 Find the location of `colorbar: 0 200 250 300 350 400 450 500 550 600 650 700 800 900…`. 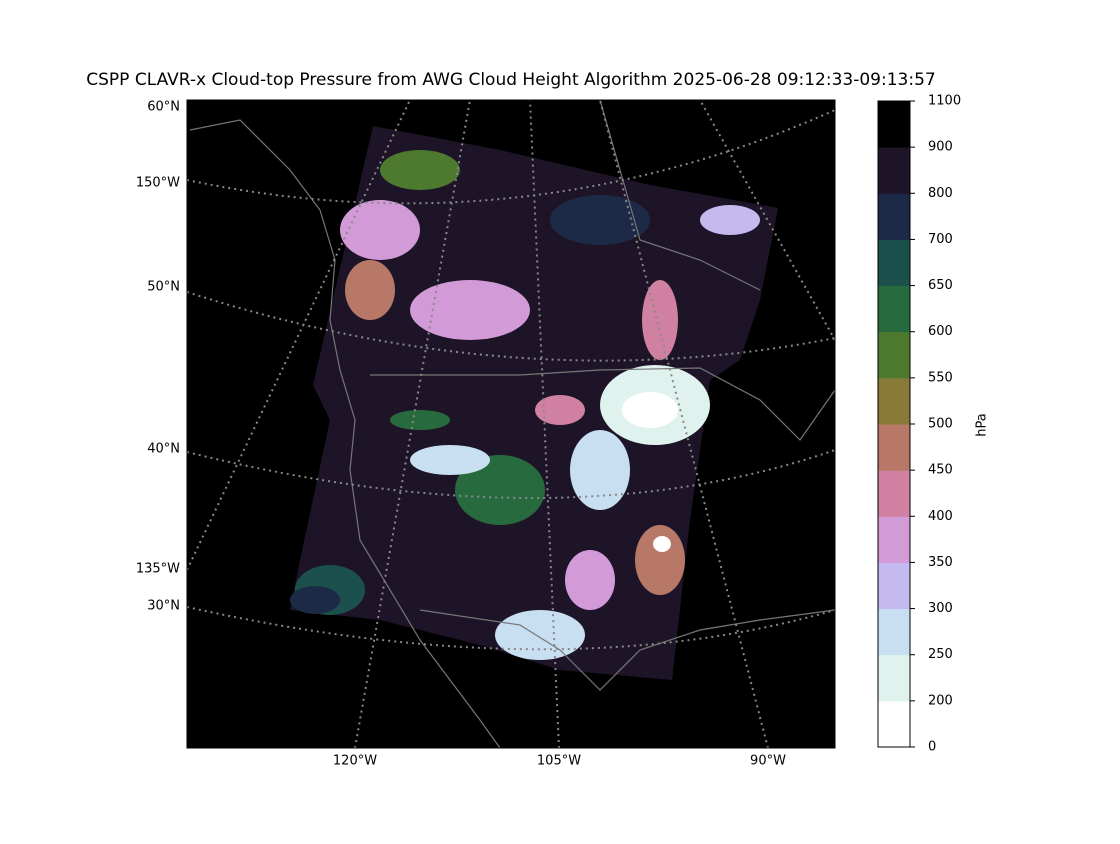

colorbar: 0 200 250 300 350 400 450 500 550 600 650 700 800 900… is located at coordinates (919, 424).